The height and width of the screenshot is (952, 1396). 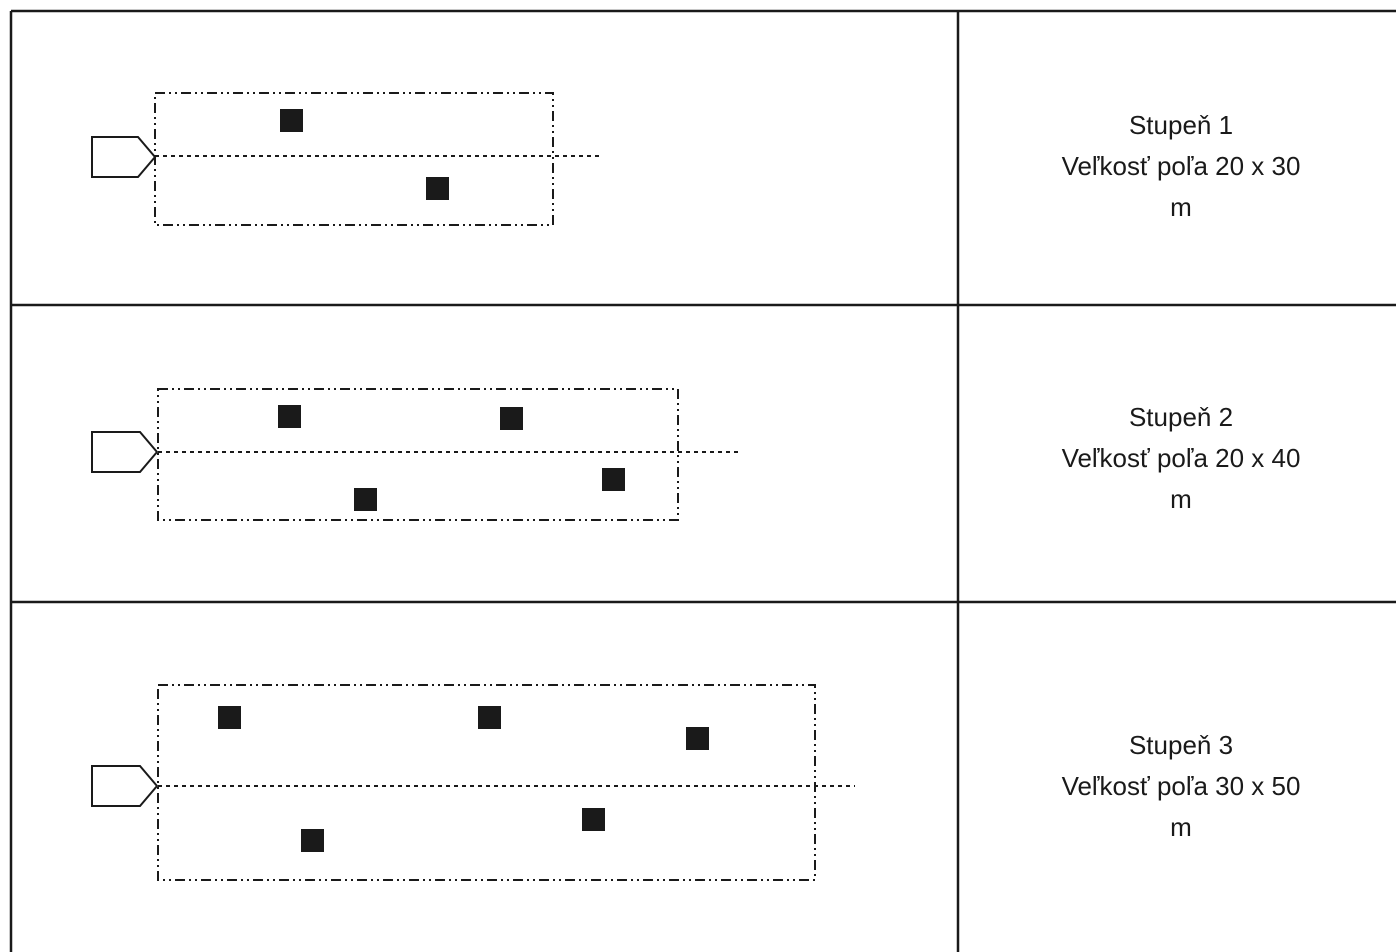 I want to click on stage-2-description: Stupeň 2 Veľkosť poľa 20 x 40 m, so click(x=1177, y=458).